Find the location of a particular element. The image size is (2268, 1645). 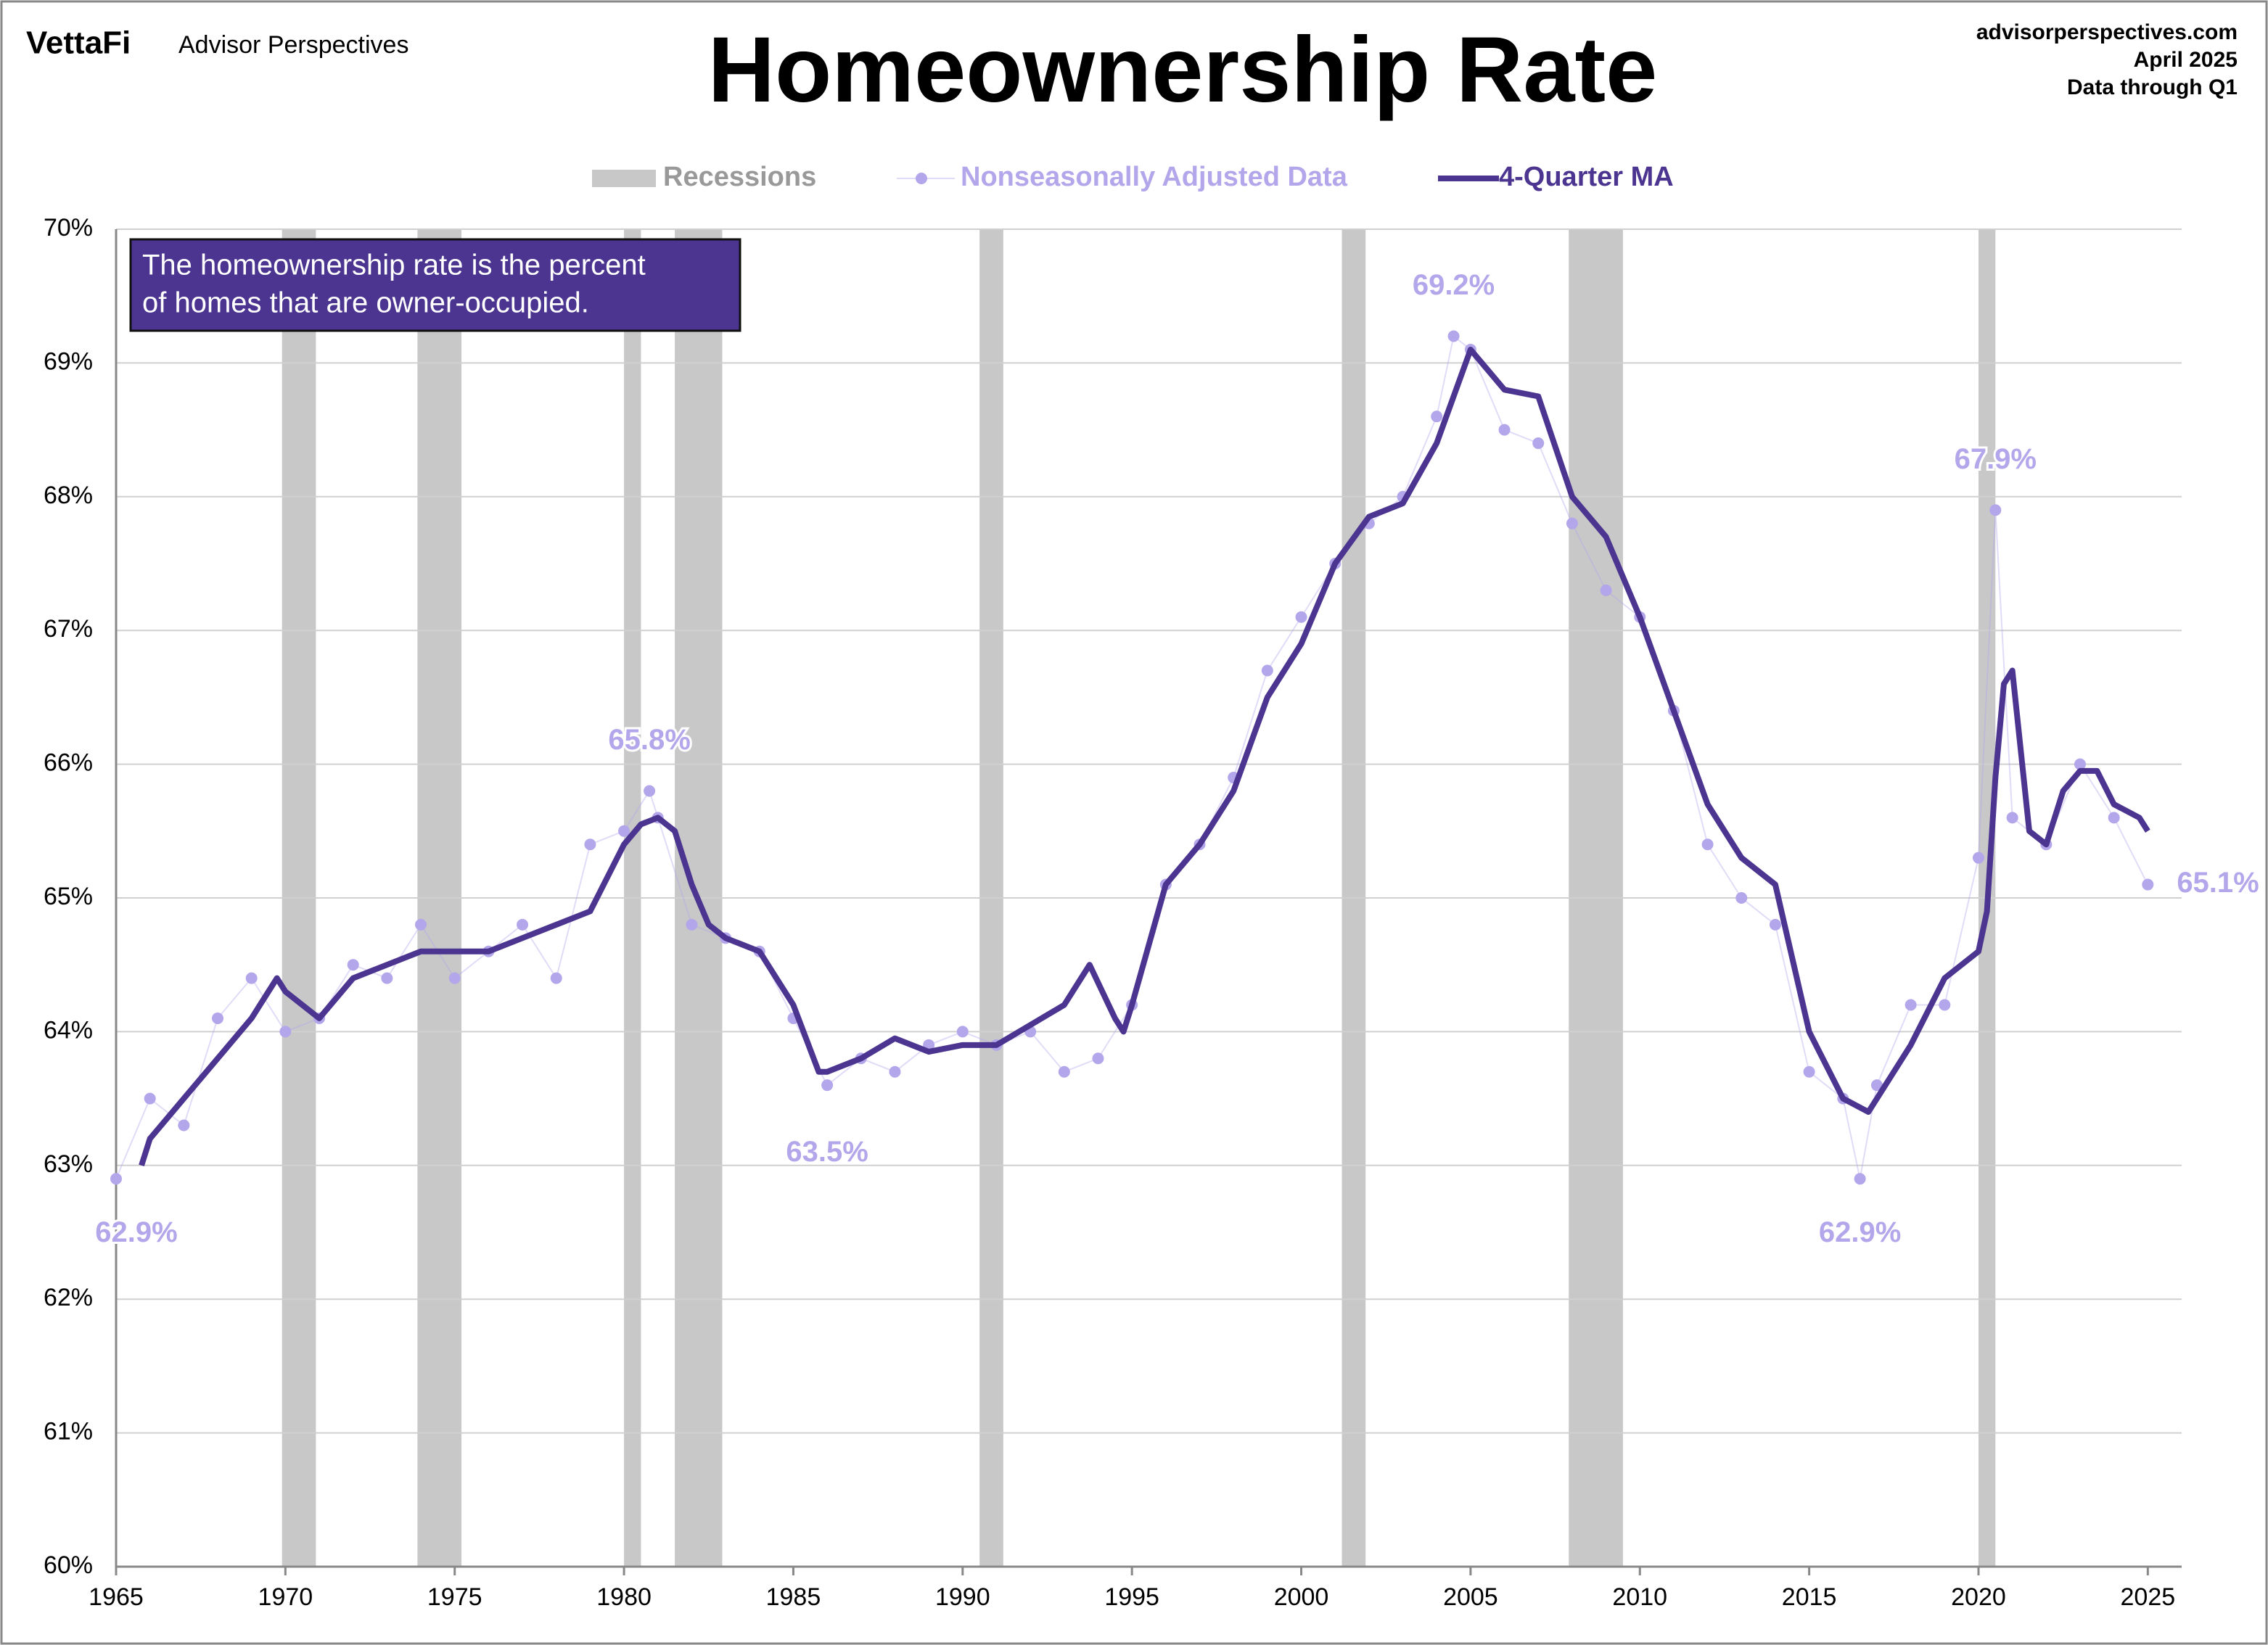

x-tick-label: 2020 is located at coordinates (1979, 1597).